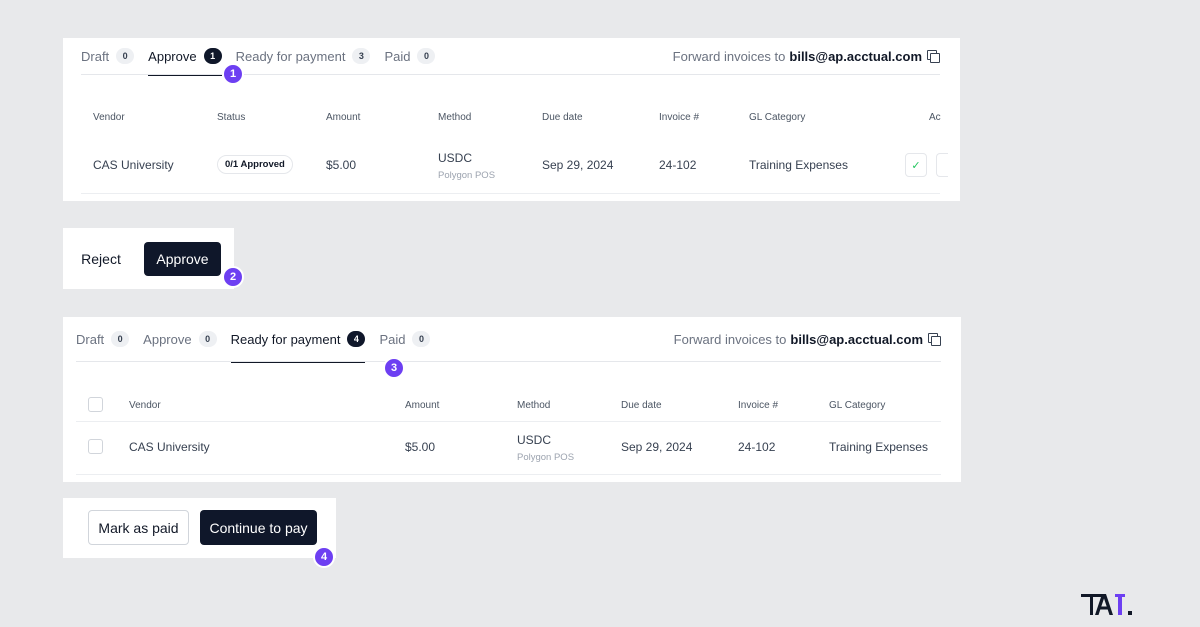  Describe the element at coordinates (95, 404) in the screenshot. I see `select-all-checkbox` at that location.